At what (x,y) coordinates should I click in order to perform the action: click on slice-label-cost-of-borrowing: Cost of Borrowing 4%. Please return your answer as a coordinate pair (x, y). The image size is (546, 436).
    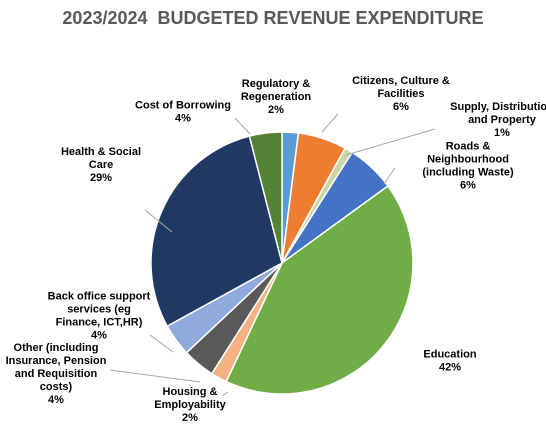
    Looking at the image, I should click on (183, 112).